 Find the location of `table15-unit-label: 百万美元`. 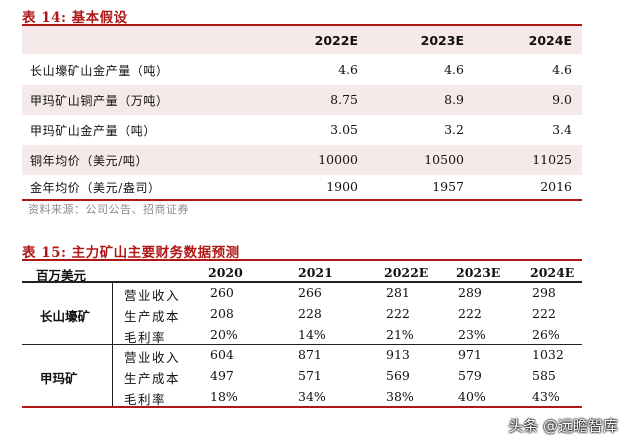

table15-unit-label: 百万美元 is located at coordinates (61, 275).